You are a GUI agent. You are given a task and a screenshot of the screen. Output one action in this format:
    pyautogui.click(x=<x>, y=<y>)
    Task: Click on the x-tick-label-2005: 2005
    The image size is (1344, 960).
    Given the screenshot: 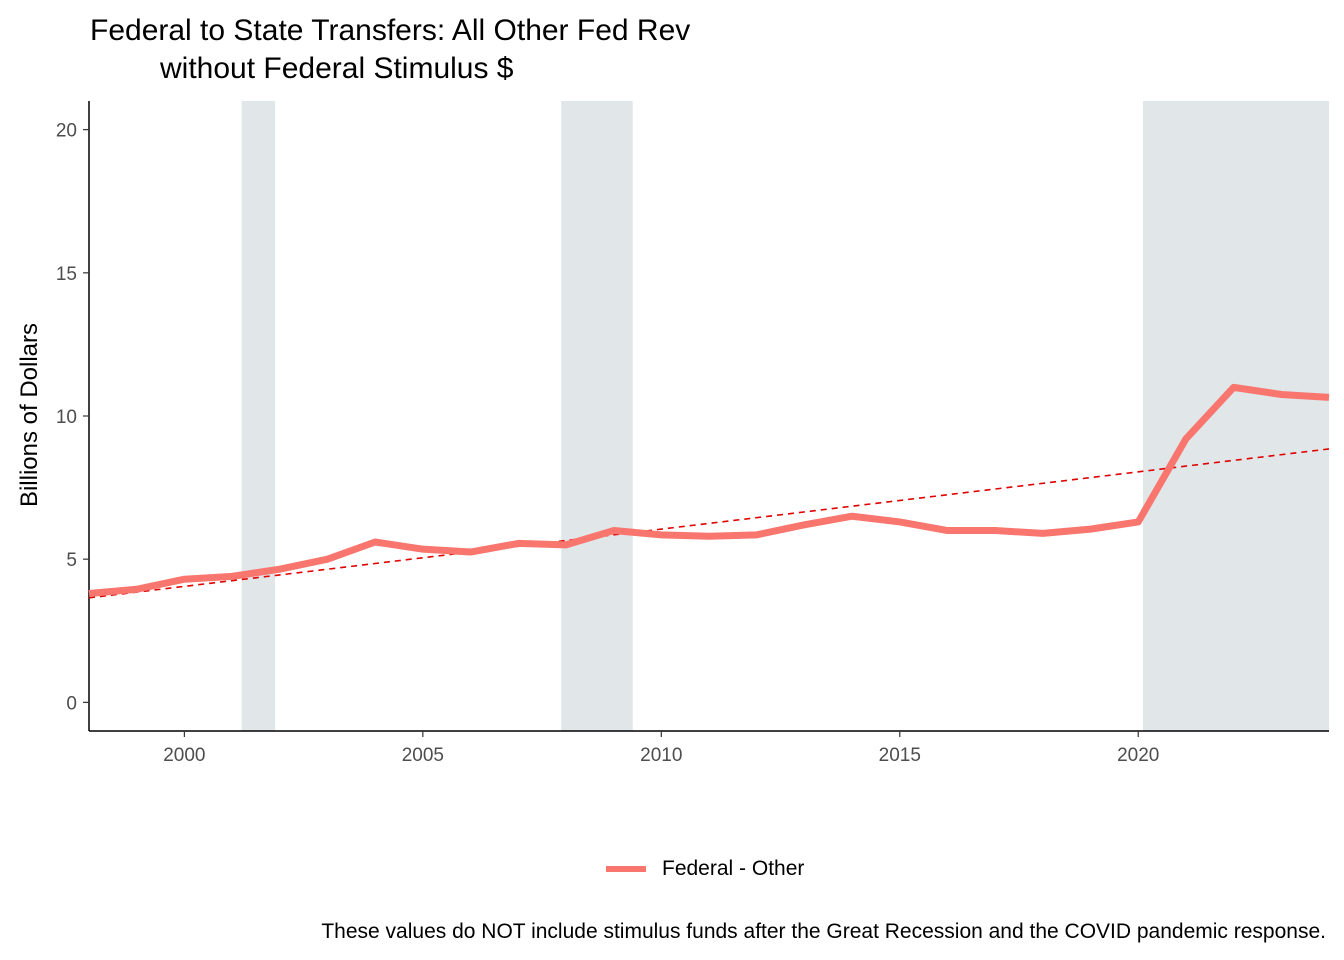 What is the action you would take?
    pyautogui.click(x=423, y=755)
    